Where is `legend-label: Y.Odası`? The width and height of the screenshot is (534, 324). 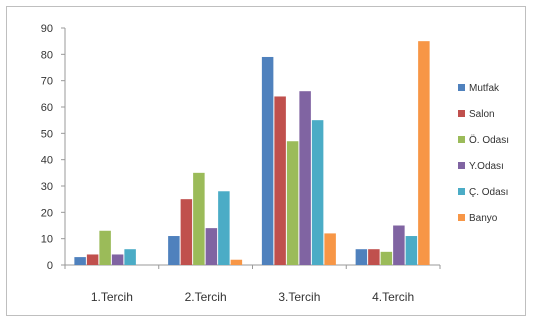 legend-label: Y.Odası is located at coordinates (486, 166).